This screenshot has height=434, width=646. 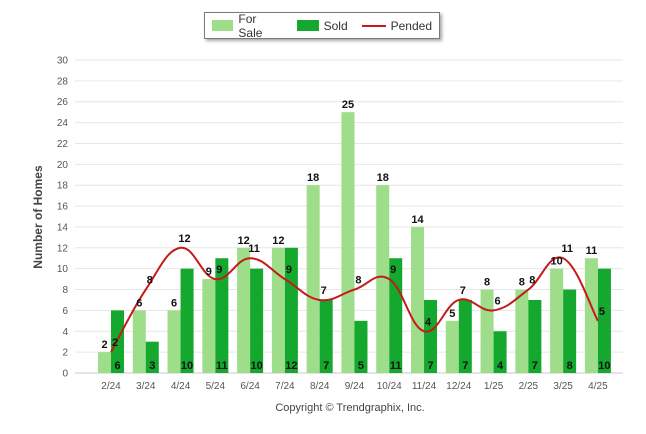 I want to click on legend-item-sold: Sold, so click(x=322, y=25).